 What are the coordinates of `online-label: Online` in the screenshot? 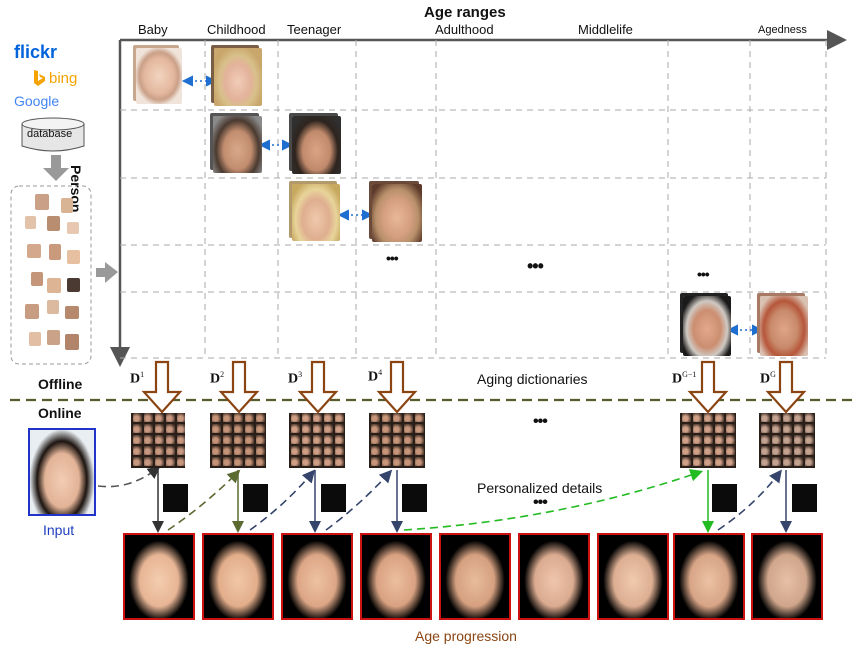 It's located at (60, 413).